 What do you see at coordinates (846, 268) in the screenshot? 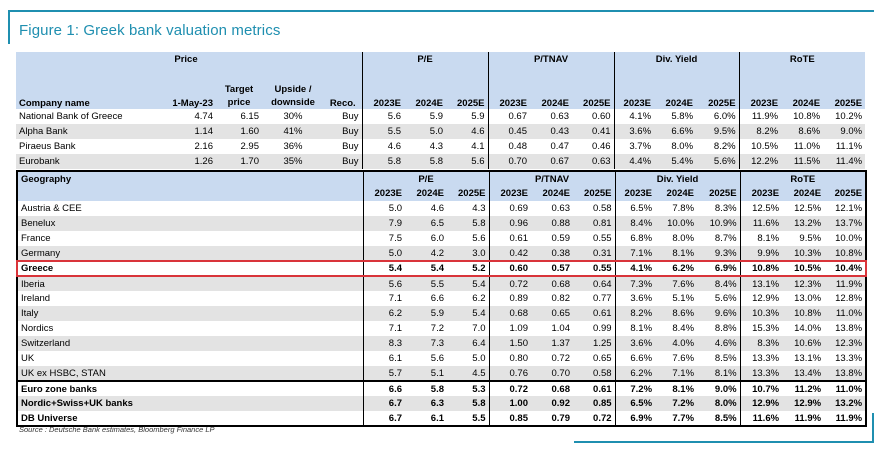
I see `rote-value-cell: 10.4%` at bounding box center [846, 268].